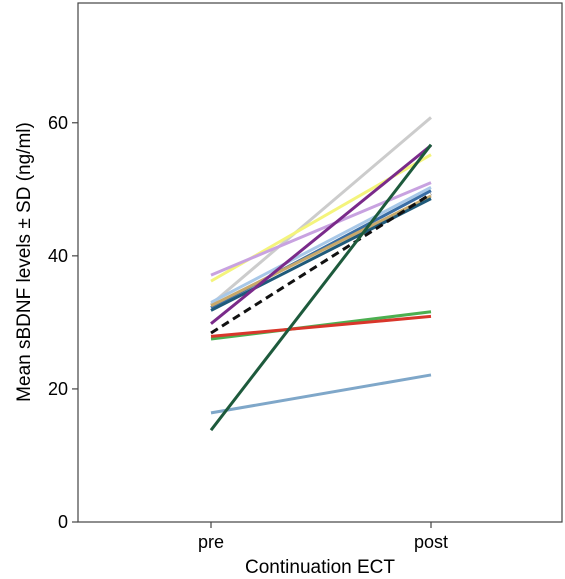  What do you see at coordinates (323, 537) in the screenshot?
I see `x-axis-ticks: pre post` at bounding box center [323, 537].